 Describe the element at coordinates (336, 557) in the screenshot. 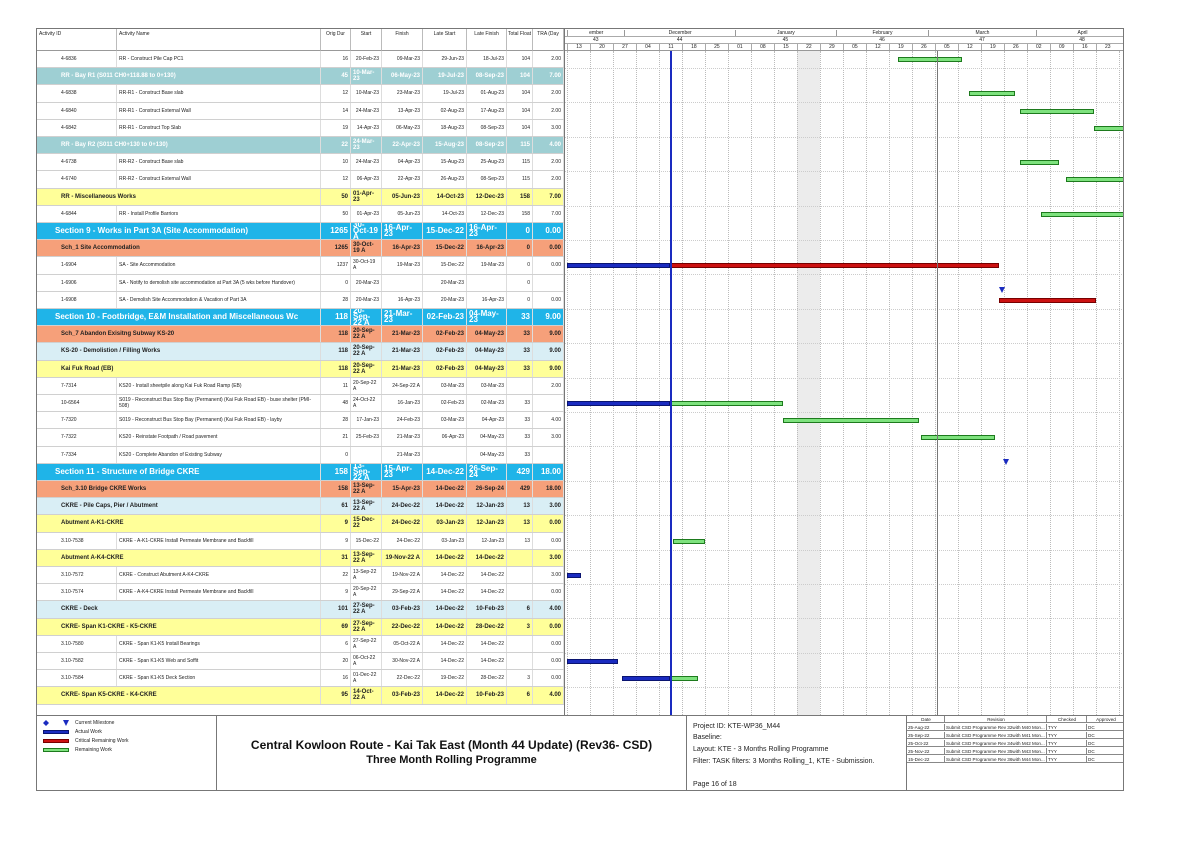

I see `cell-dur: 31` at that location.